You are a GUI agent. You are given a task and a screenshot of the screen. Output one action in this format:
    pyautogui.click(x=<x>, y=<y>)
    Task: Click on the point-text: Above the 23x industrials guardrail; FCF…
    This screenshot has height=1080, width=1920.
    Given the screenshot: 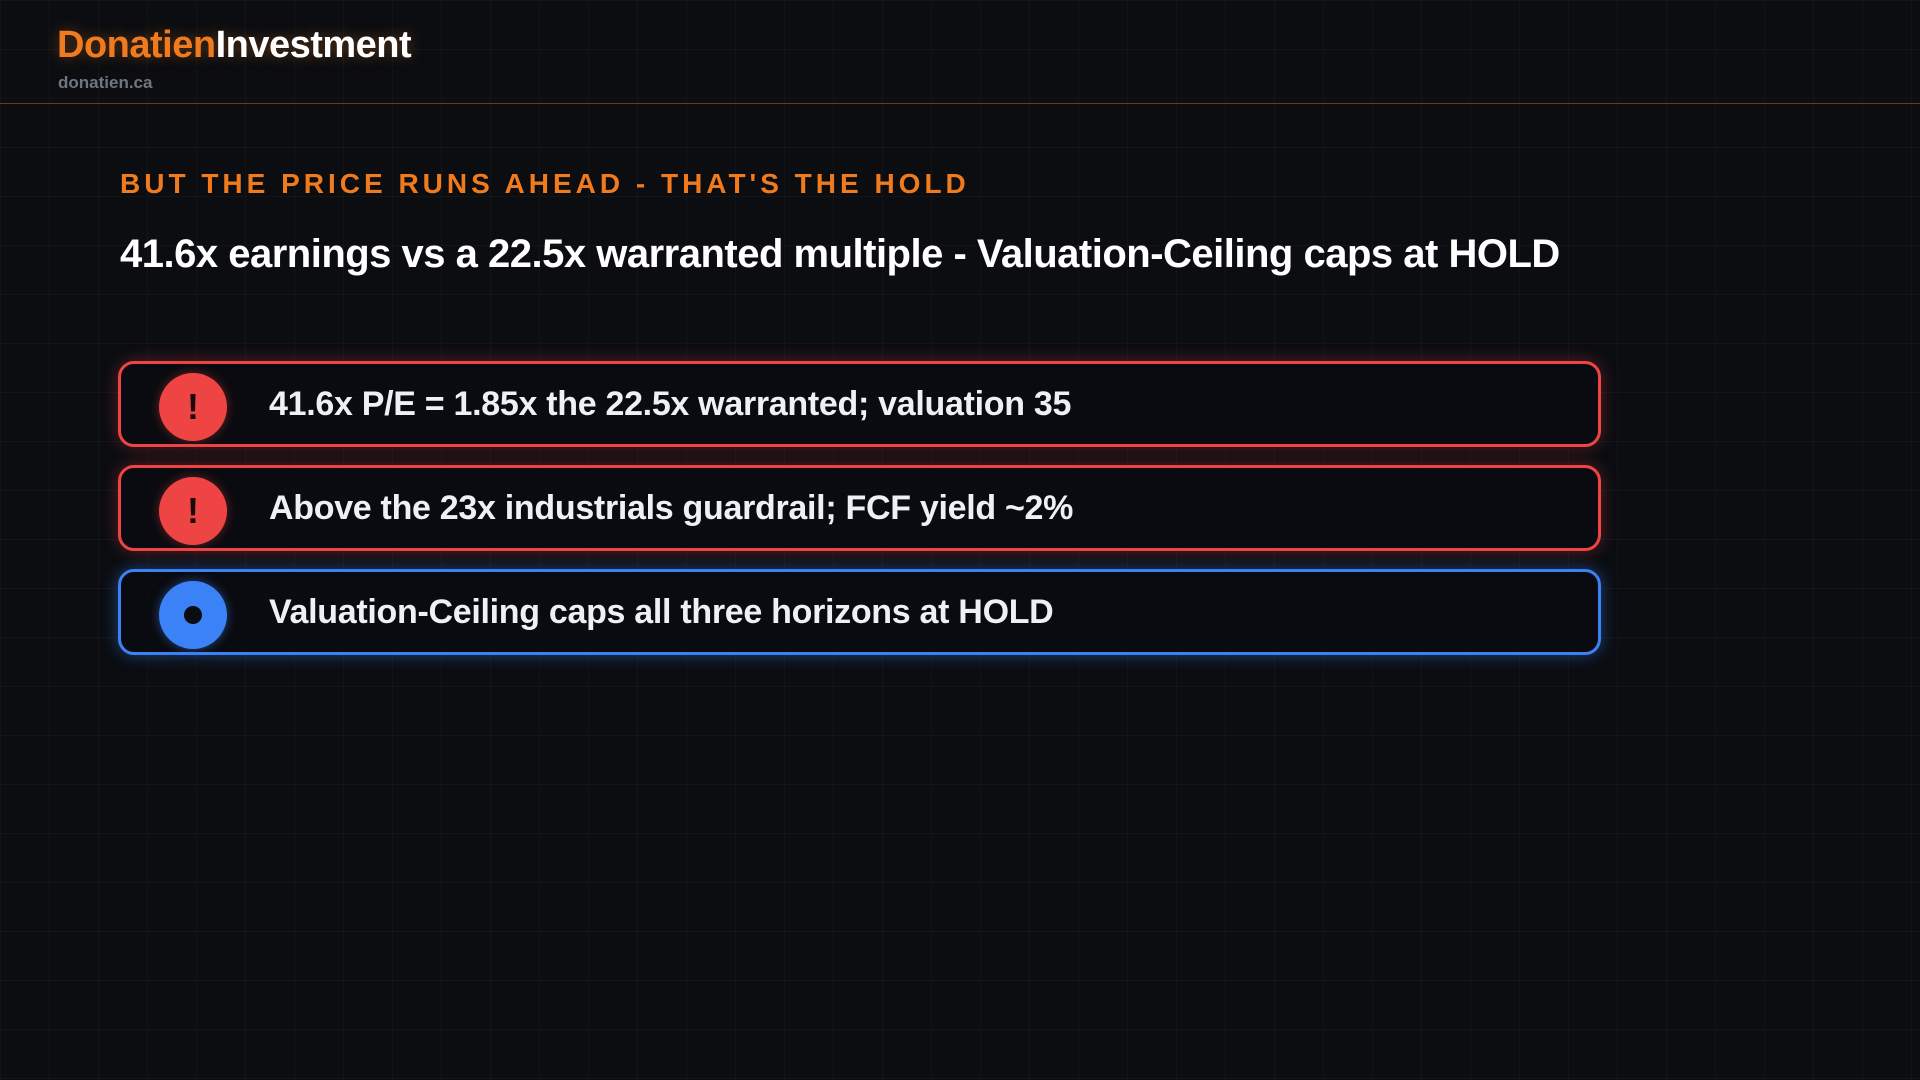 What is the action you would take?
    pyautogui.click(x=671, y=508)
    